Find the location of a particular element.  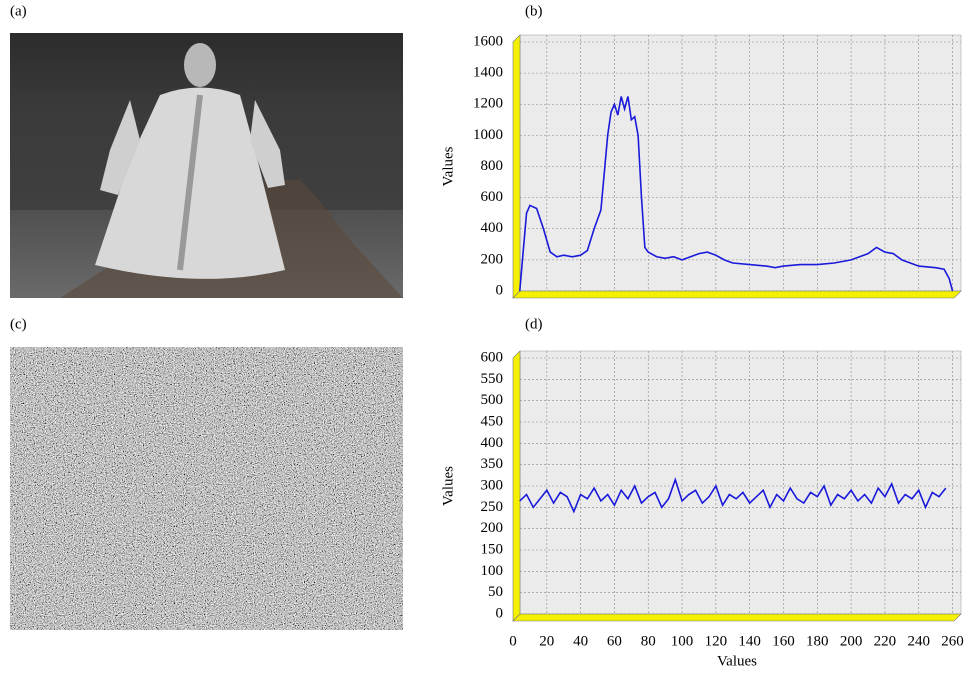

x-tick-label: 100 is located at coordinates (682, 641).